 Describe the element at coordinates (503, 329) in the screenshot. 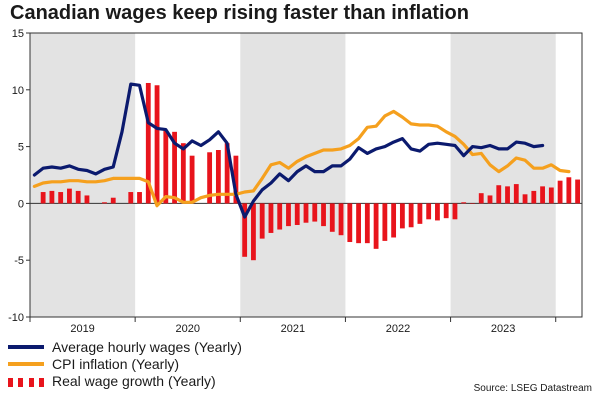

I see `x-tick-label-2023: 2023` at that location.